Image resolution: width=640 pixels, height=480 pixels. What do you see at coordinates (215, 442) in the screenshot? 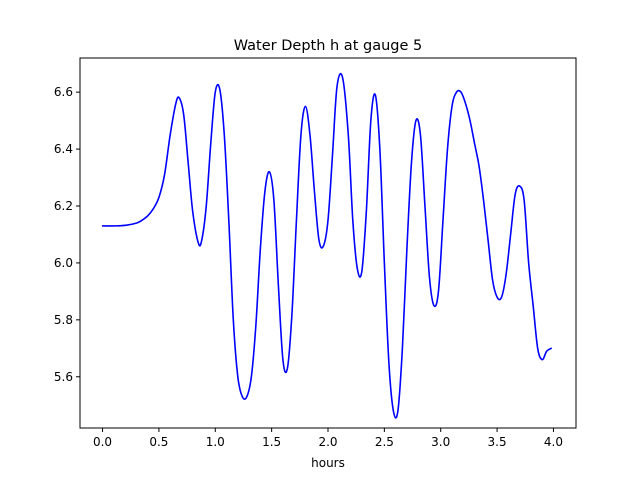
I see `x-tick-label: 1.0` at bounding box center [215, 442].